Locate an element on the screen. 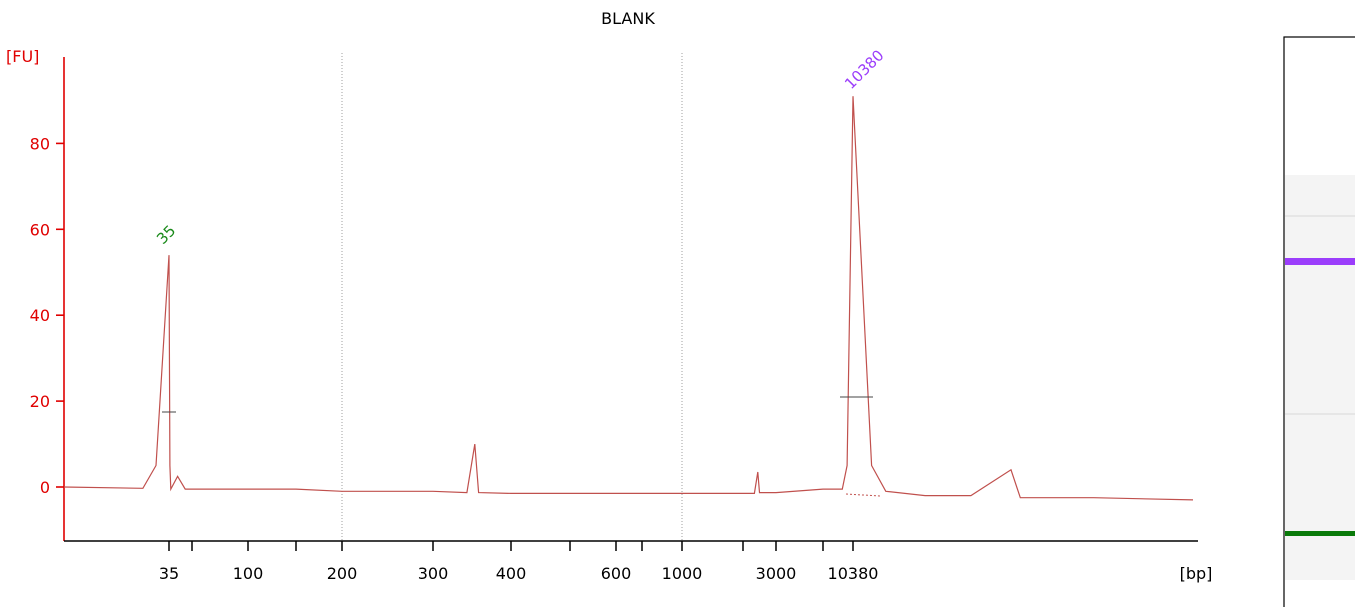 This screenshot has width=1355, height=607. x-tick-label: 300 is located at coordinates (433, 573).